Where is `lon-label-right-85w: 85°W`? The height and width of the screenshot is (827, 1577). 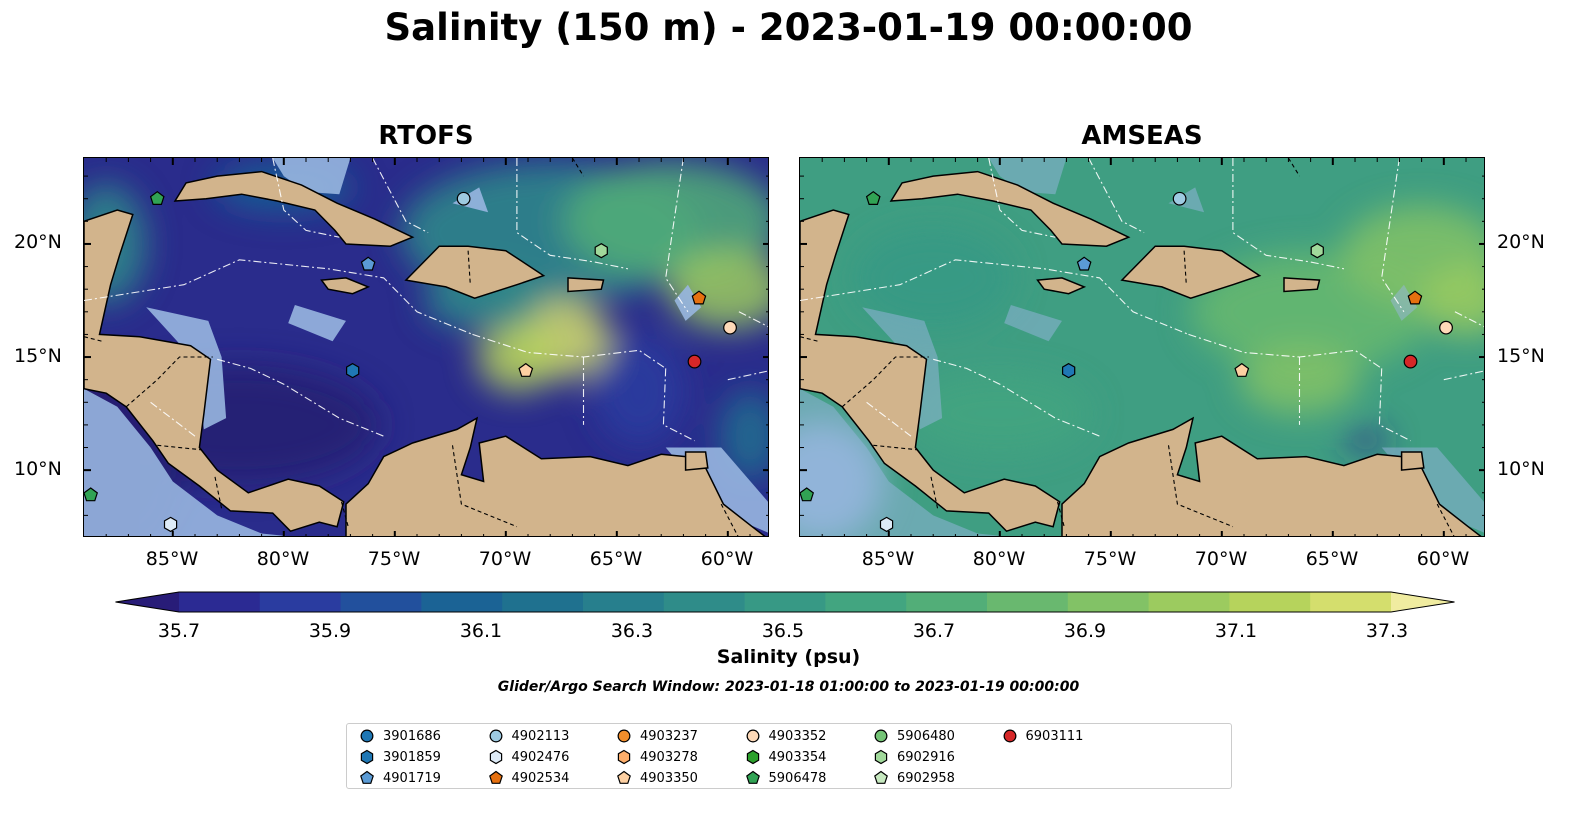
lon-label-right-85w: 85°W is located at coordinates (888, 559).